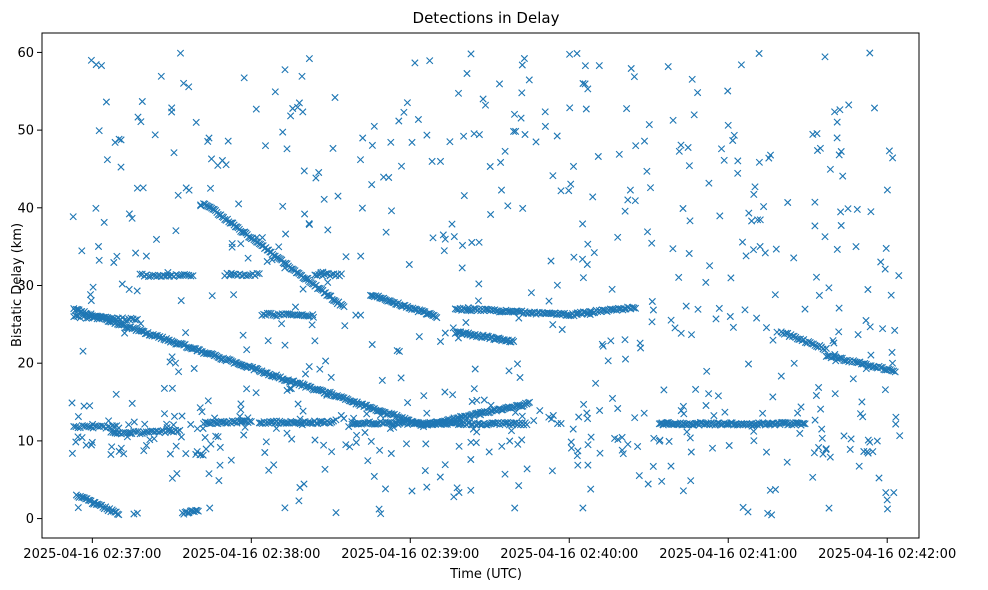 This screenshot has width=988, height=590. Describe the element at coordinates (25, 131) in the screenshot. I see `y-tick-label: 50` at that location.